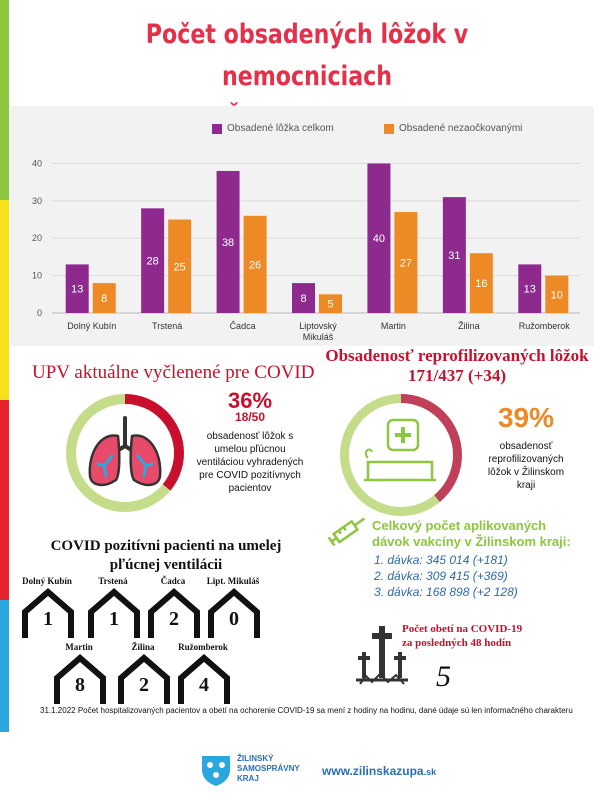 This screenshot has width=604, height=800. I want to click on hospital-name: Ružomberok, so click(203, 647).